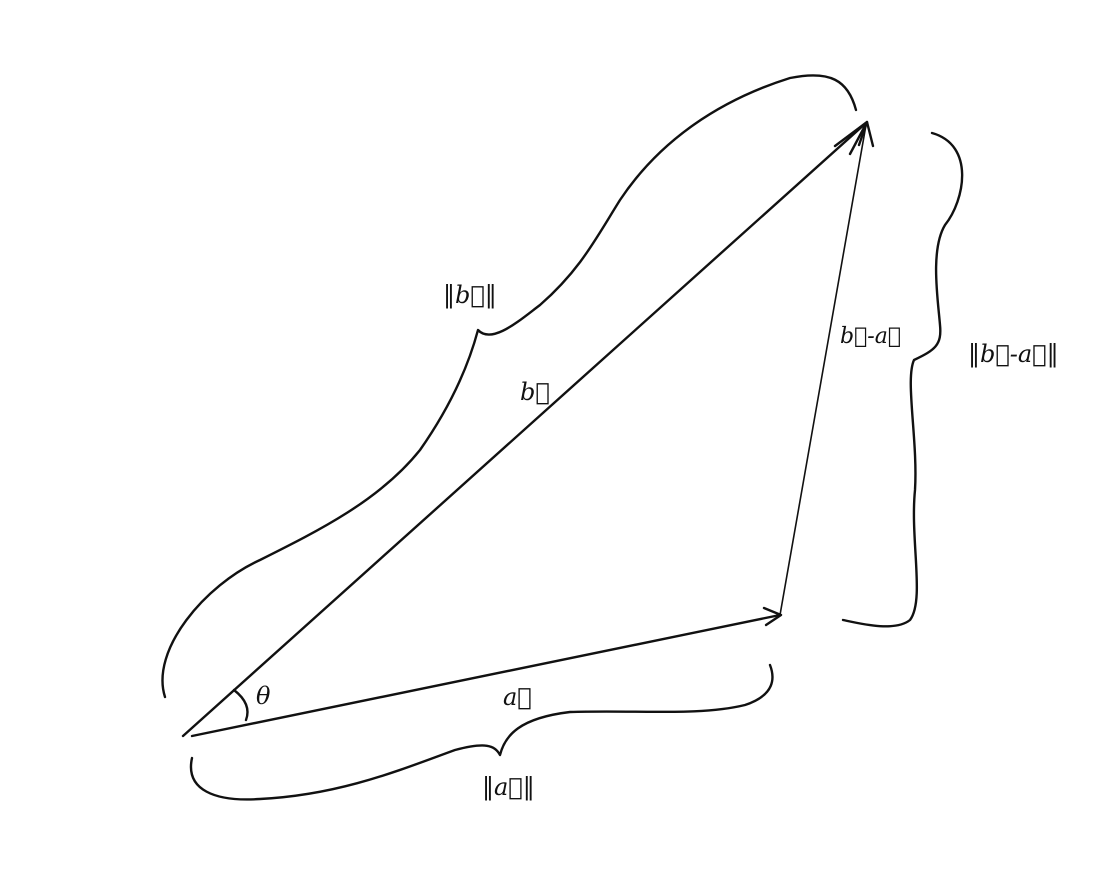  I want to click on theta-angle-arc, so click(240, 705).